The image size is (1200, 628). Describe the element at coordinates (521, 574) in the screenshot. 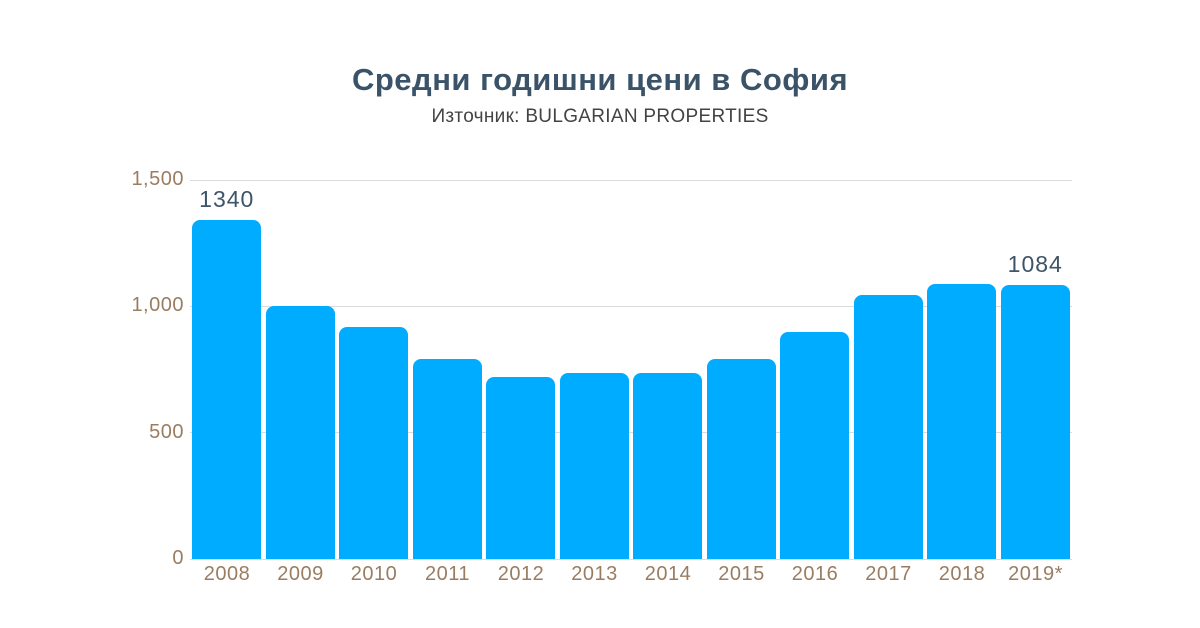

I see `x-axis-tick-label-2012: 2012` at that location.